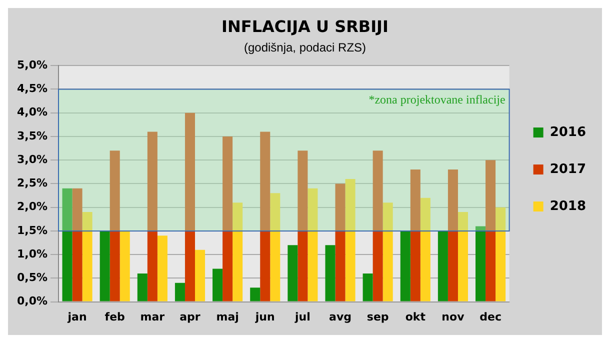 The image size is (610, 343). What do you see at coordinates (32, 183) in the screenshot?
I see `y-tick-label: 2,5%` at bounding box center [32, 183].